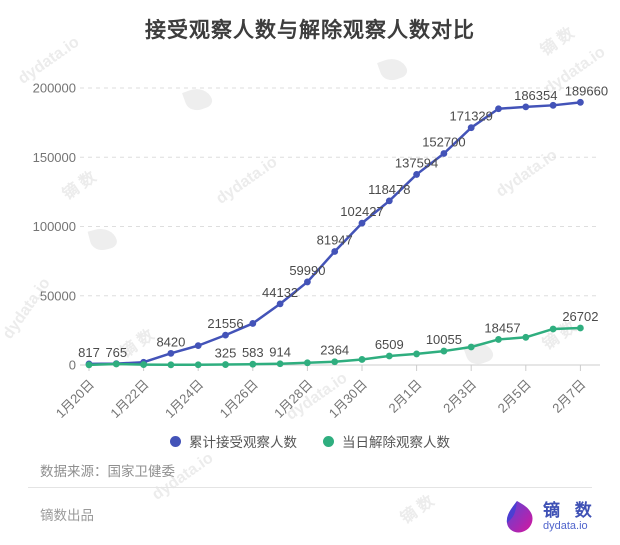 The height and width of the screenshot is (545, 620). I want to click on credit-label: 镝数出品, so click(67, 515).